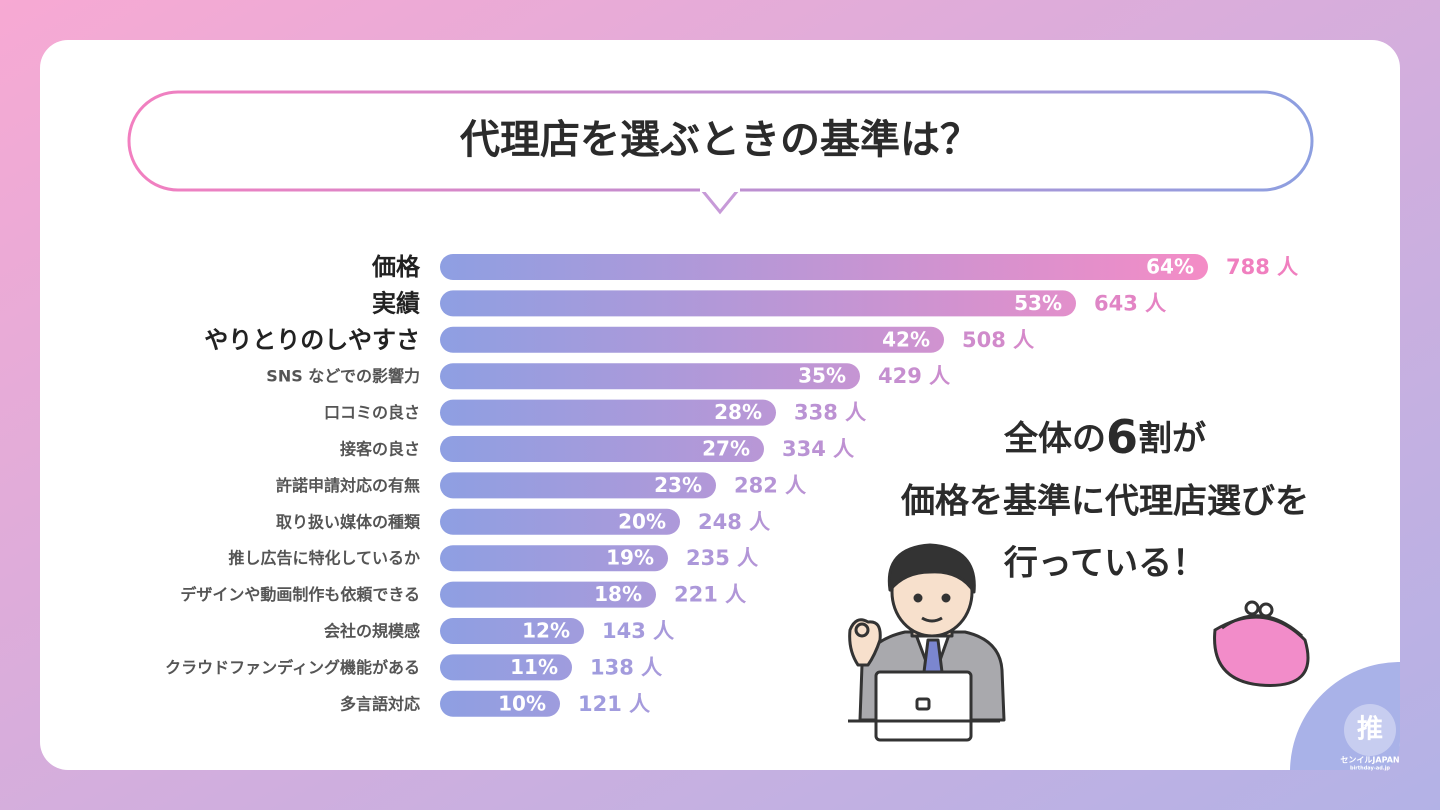 The height and width of the screenshot is (810, 1440). I want to click on illustration, so click(927, 642).